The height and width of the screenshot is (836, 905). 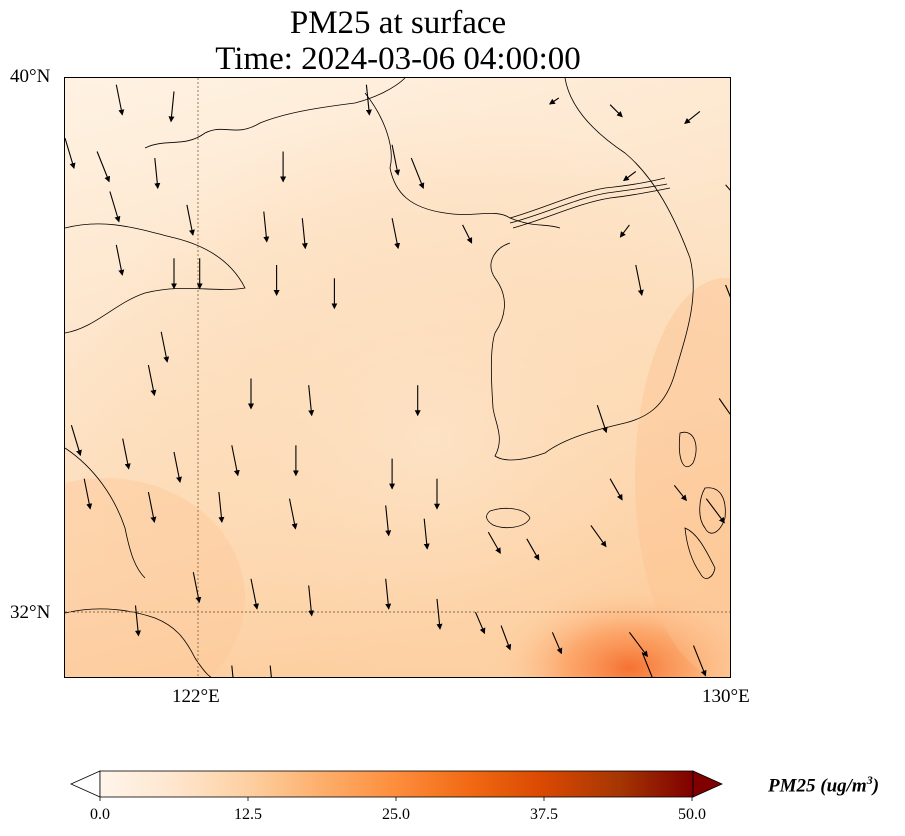 I want to click on colorbar-extend-low, so click(x=85, y=784).